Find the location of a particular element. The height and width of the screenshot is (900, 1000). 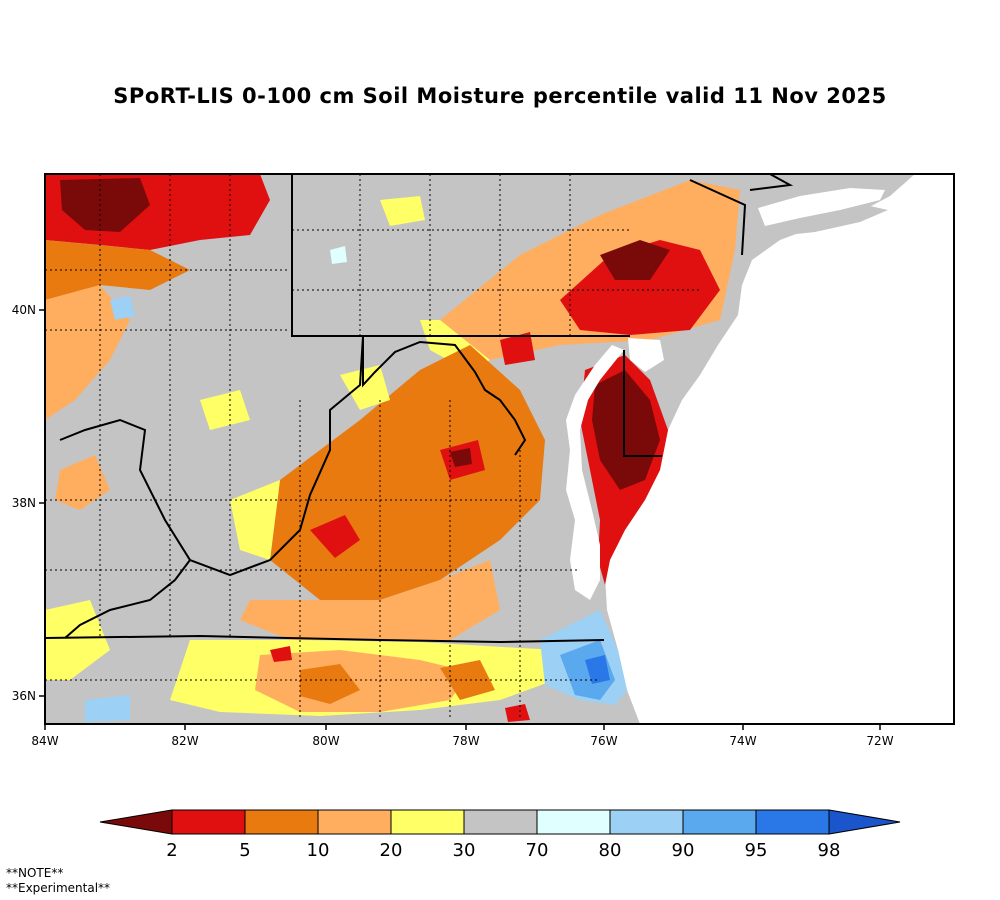

legend-label: 10 is located at coordinates (318, 850).